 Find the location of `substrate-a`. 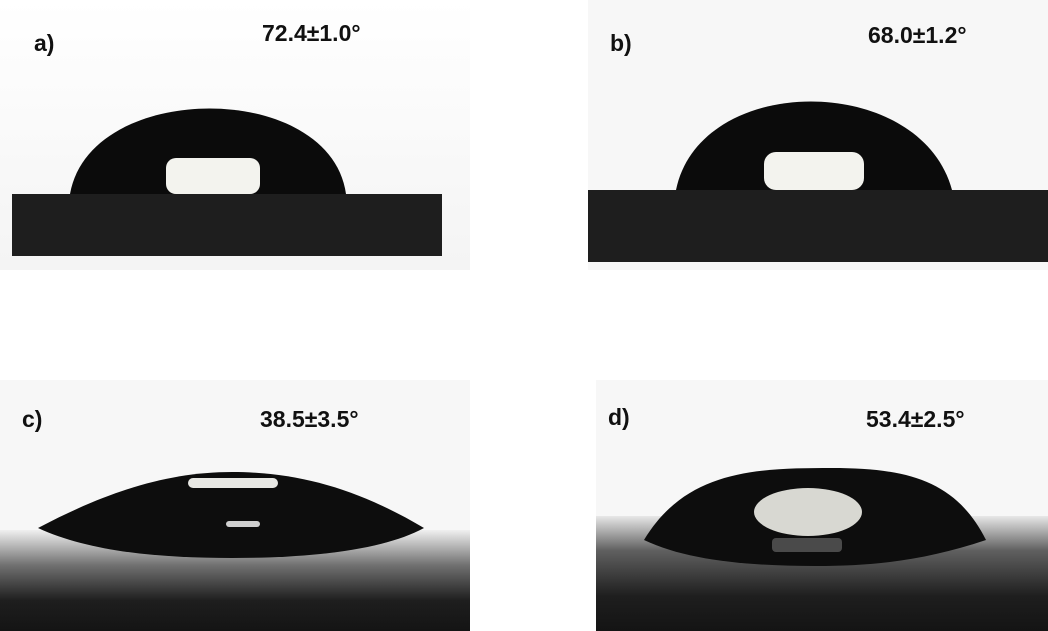

substrate-a is located at coordinates (227, 225).